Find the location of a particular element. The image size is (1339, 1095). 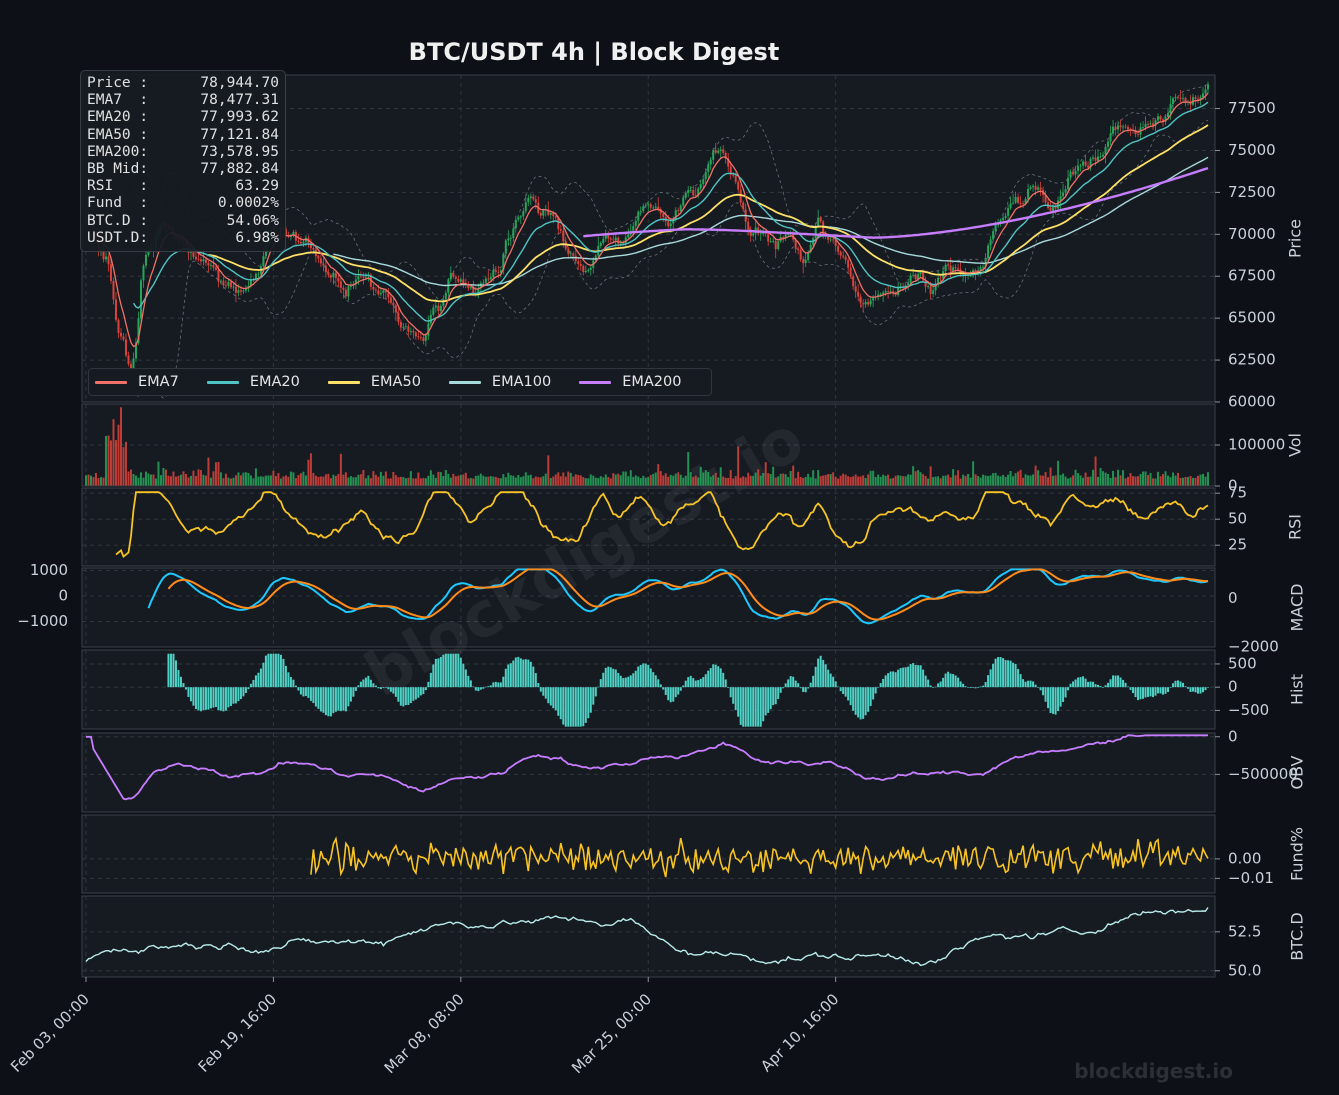

legend-item: EMA200 is located at coordinates (630, 382).